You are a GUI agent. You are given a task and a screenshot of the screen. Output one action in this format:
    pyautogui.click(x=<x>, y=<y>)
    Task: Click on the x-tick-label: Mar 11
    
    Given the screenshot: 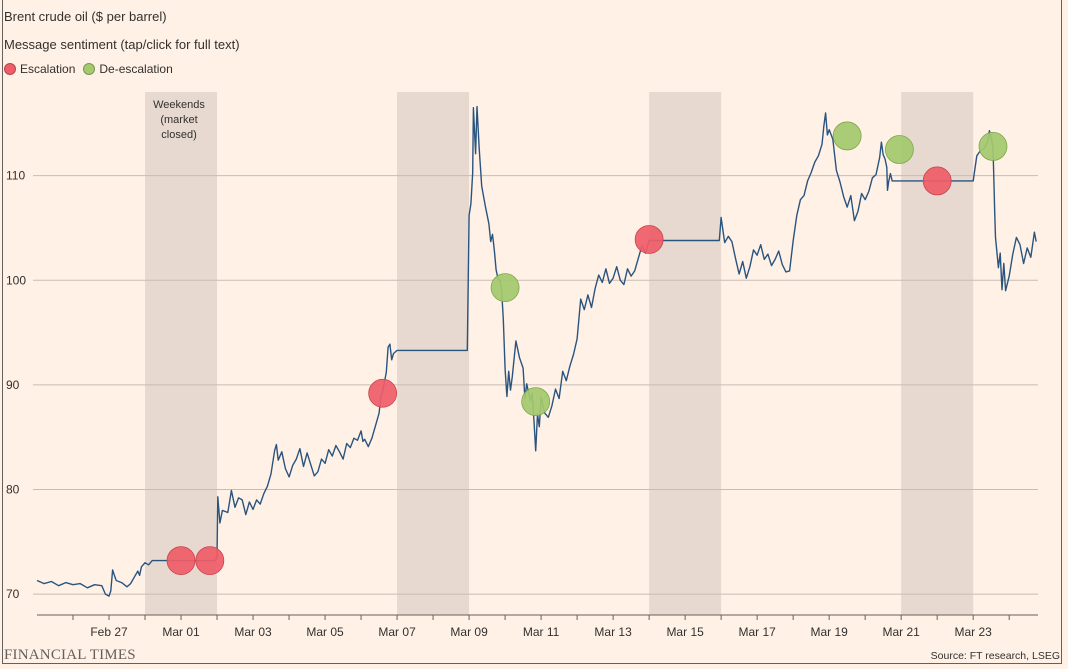 What is the action you would take?
    pyautogui.click(x=541, y=632)
    